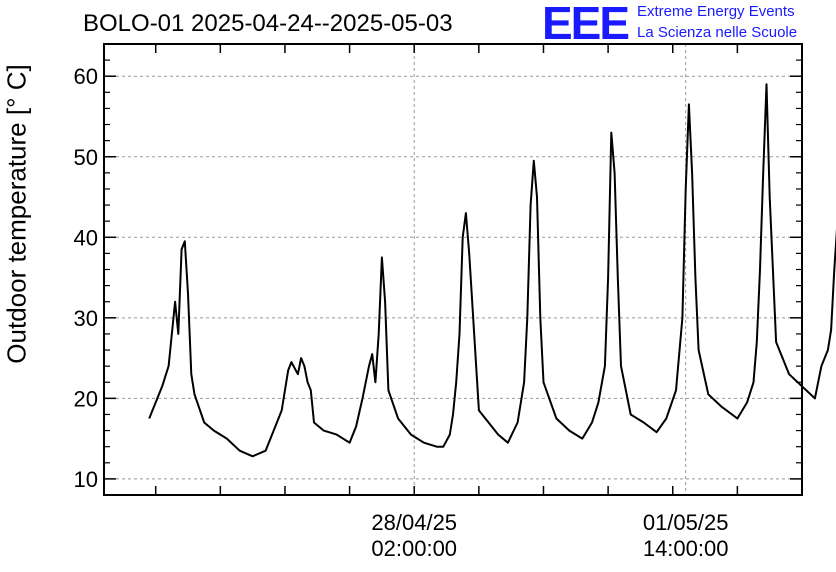 The width and height of the screenshot is (836, 572). I want to click on org-name-line1: Extreme Energy Events, so click(716, 11).